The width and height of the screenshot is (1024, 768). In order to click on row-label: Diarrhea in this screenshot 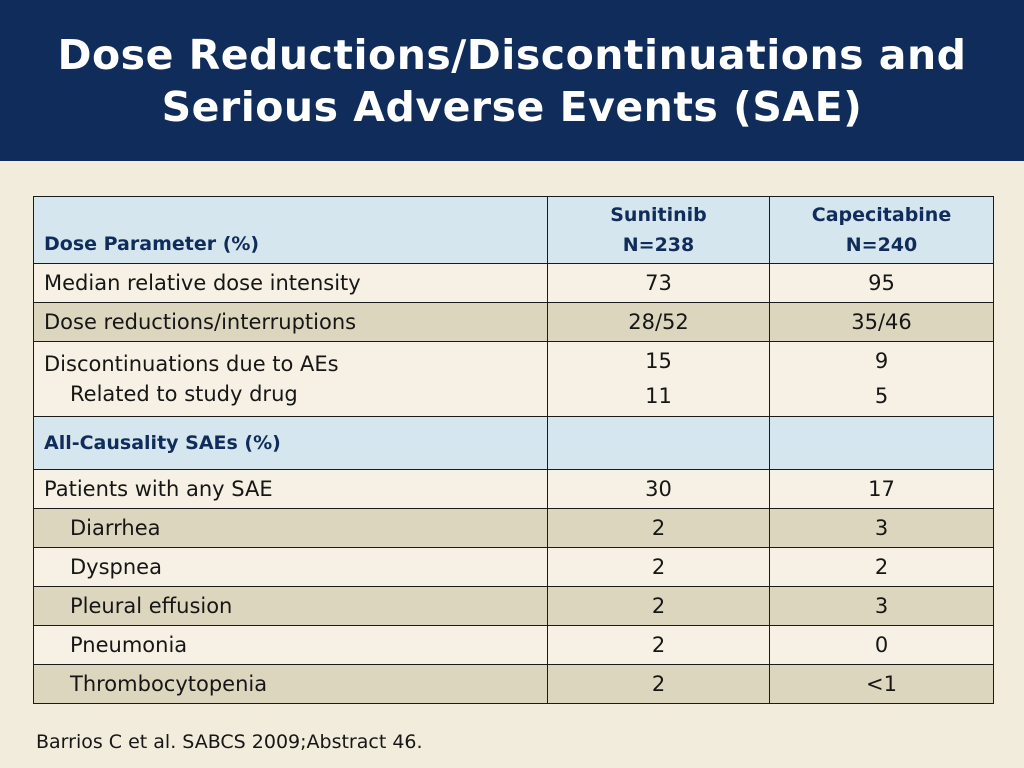, I will do `click(290, 528)`.